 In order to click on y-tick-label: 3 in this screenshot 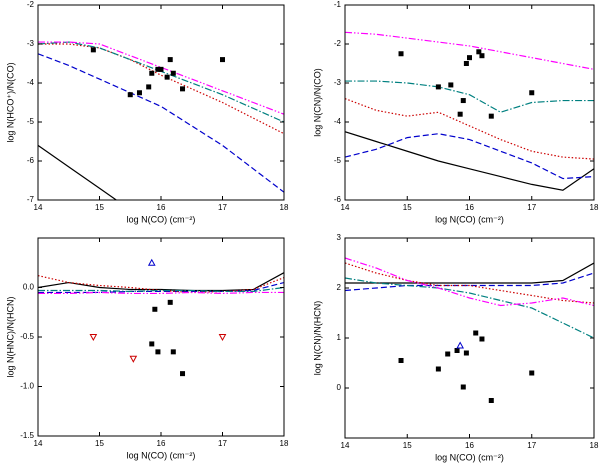, I will do `click(339, 237)`.